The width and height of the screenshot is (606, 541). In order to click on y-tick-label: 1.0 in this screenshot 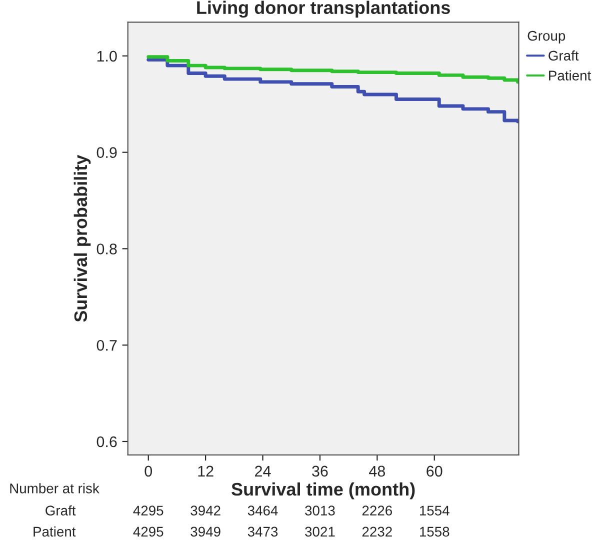, I will do `click(107, 56)`.